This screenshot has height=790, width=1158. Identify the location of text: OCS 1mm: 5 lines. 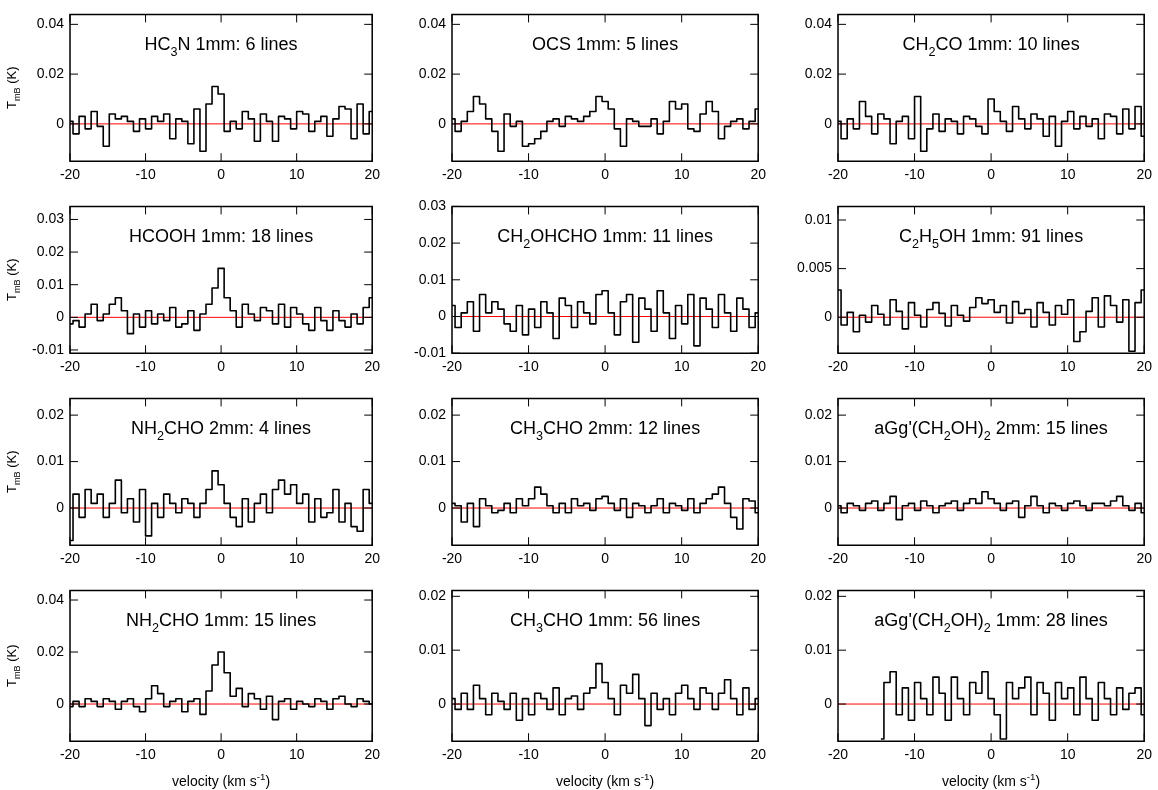
(605, 44).